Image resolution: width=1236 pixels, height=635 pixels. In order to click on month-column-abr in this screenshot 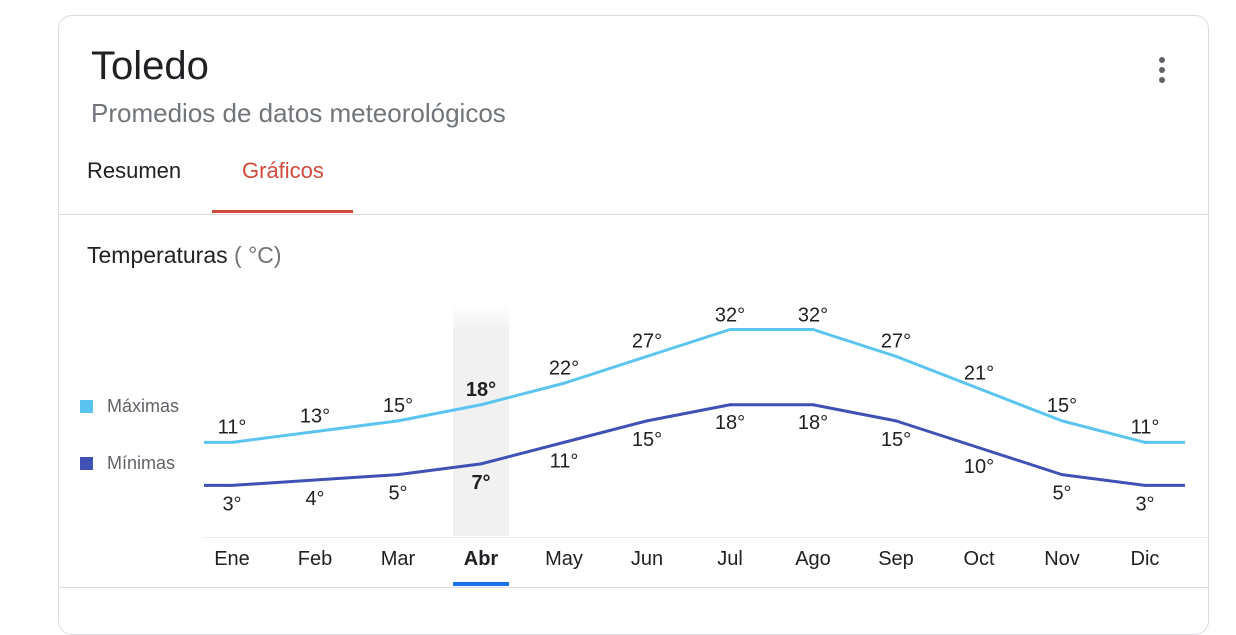, I will do `click(481, 447)`.